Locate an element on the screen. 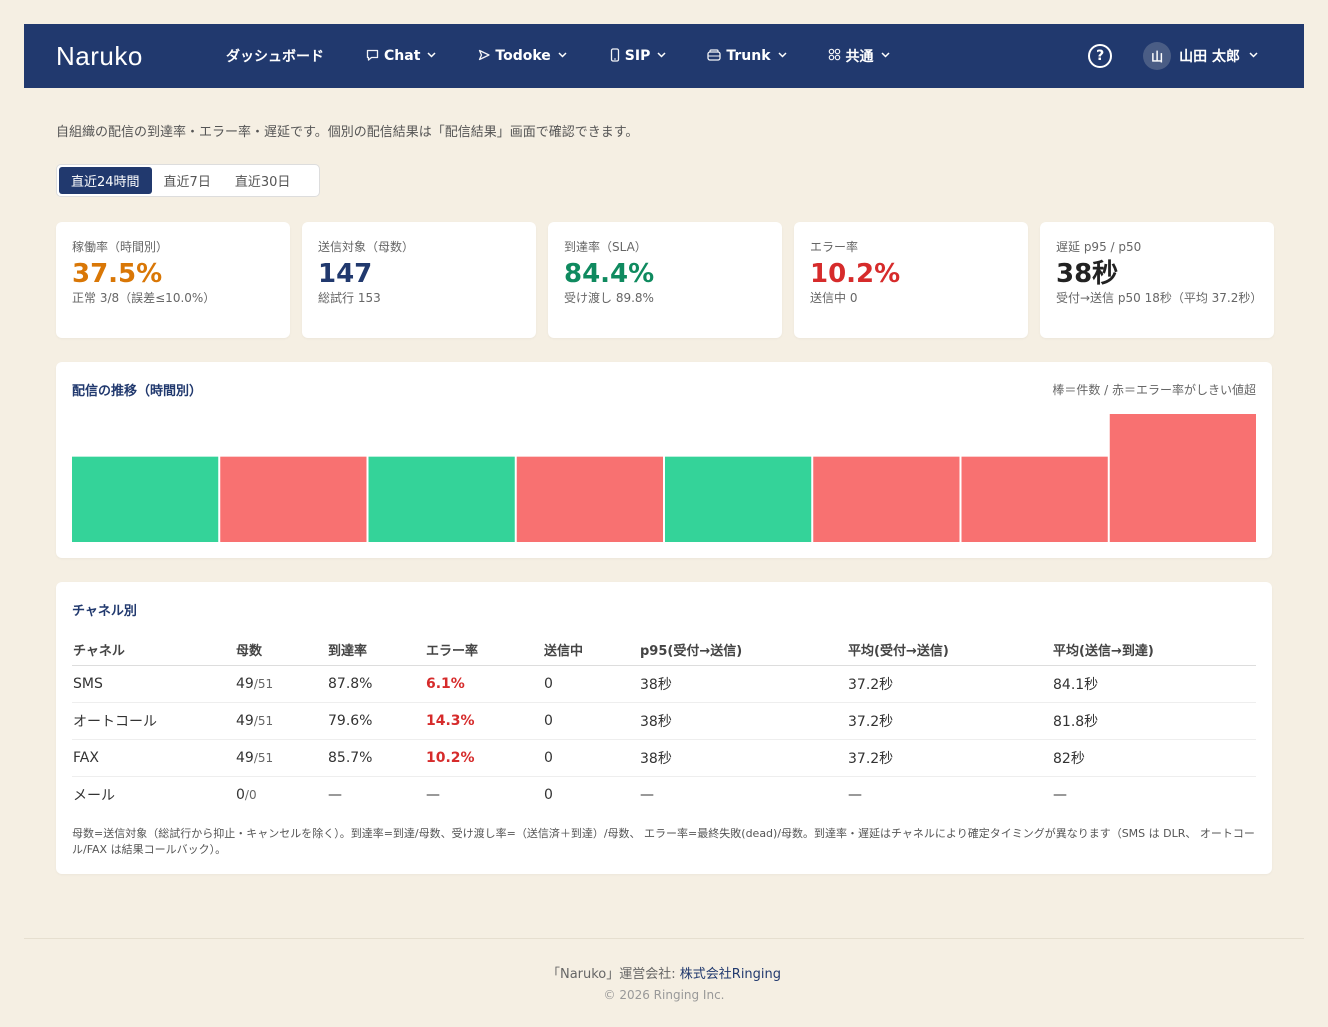 This screenshot has width=1328, height=1027. phone-icon is located at coordinates (615, 56).